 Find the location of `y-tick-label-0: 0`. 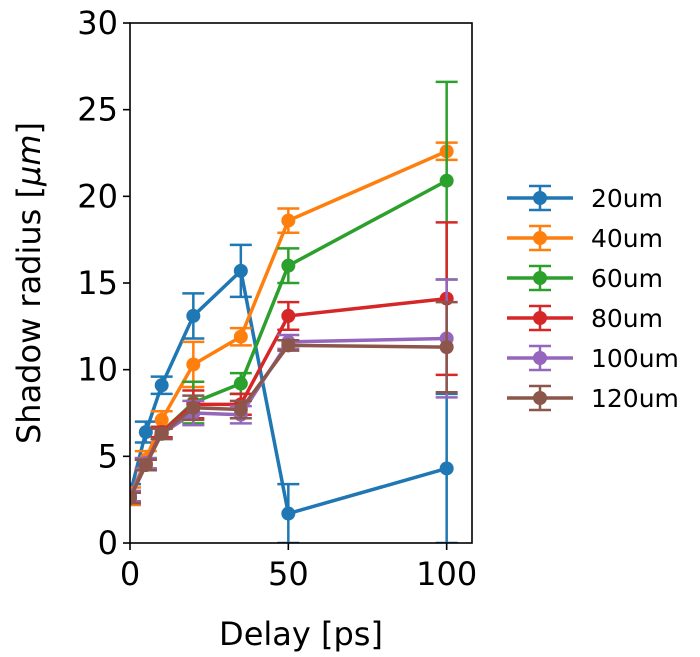

y-tick-label-0: 0 is located at coordinates (108, 543).